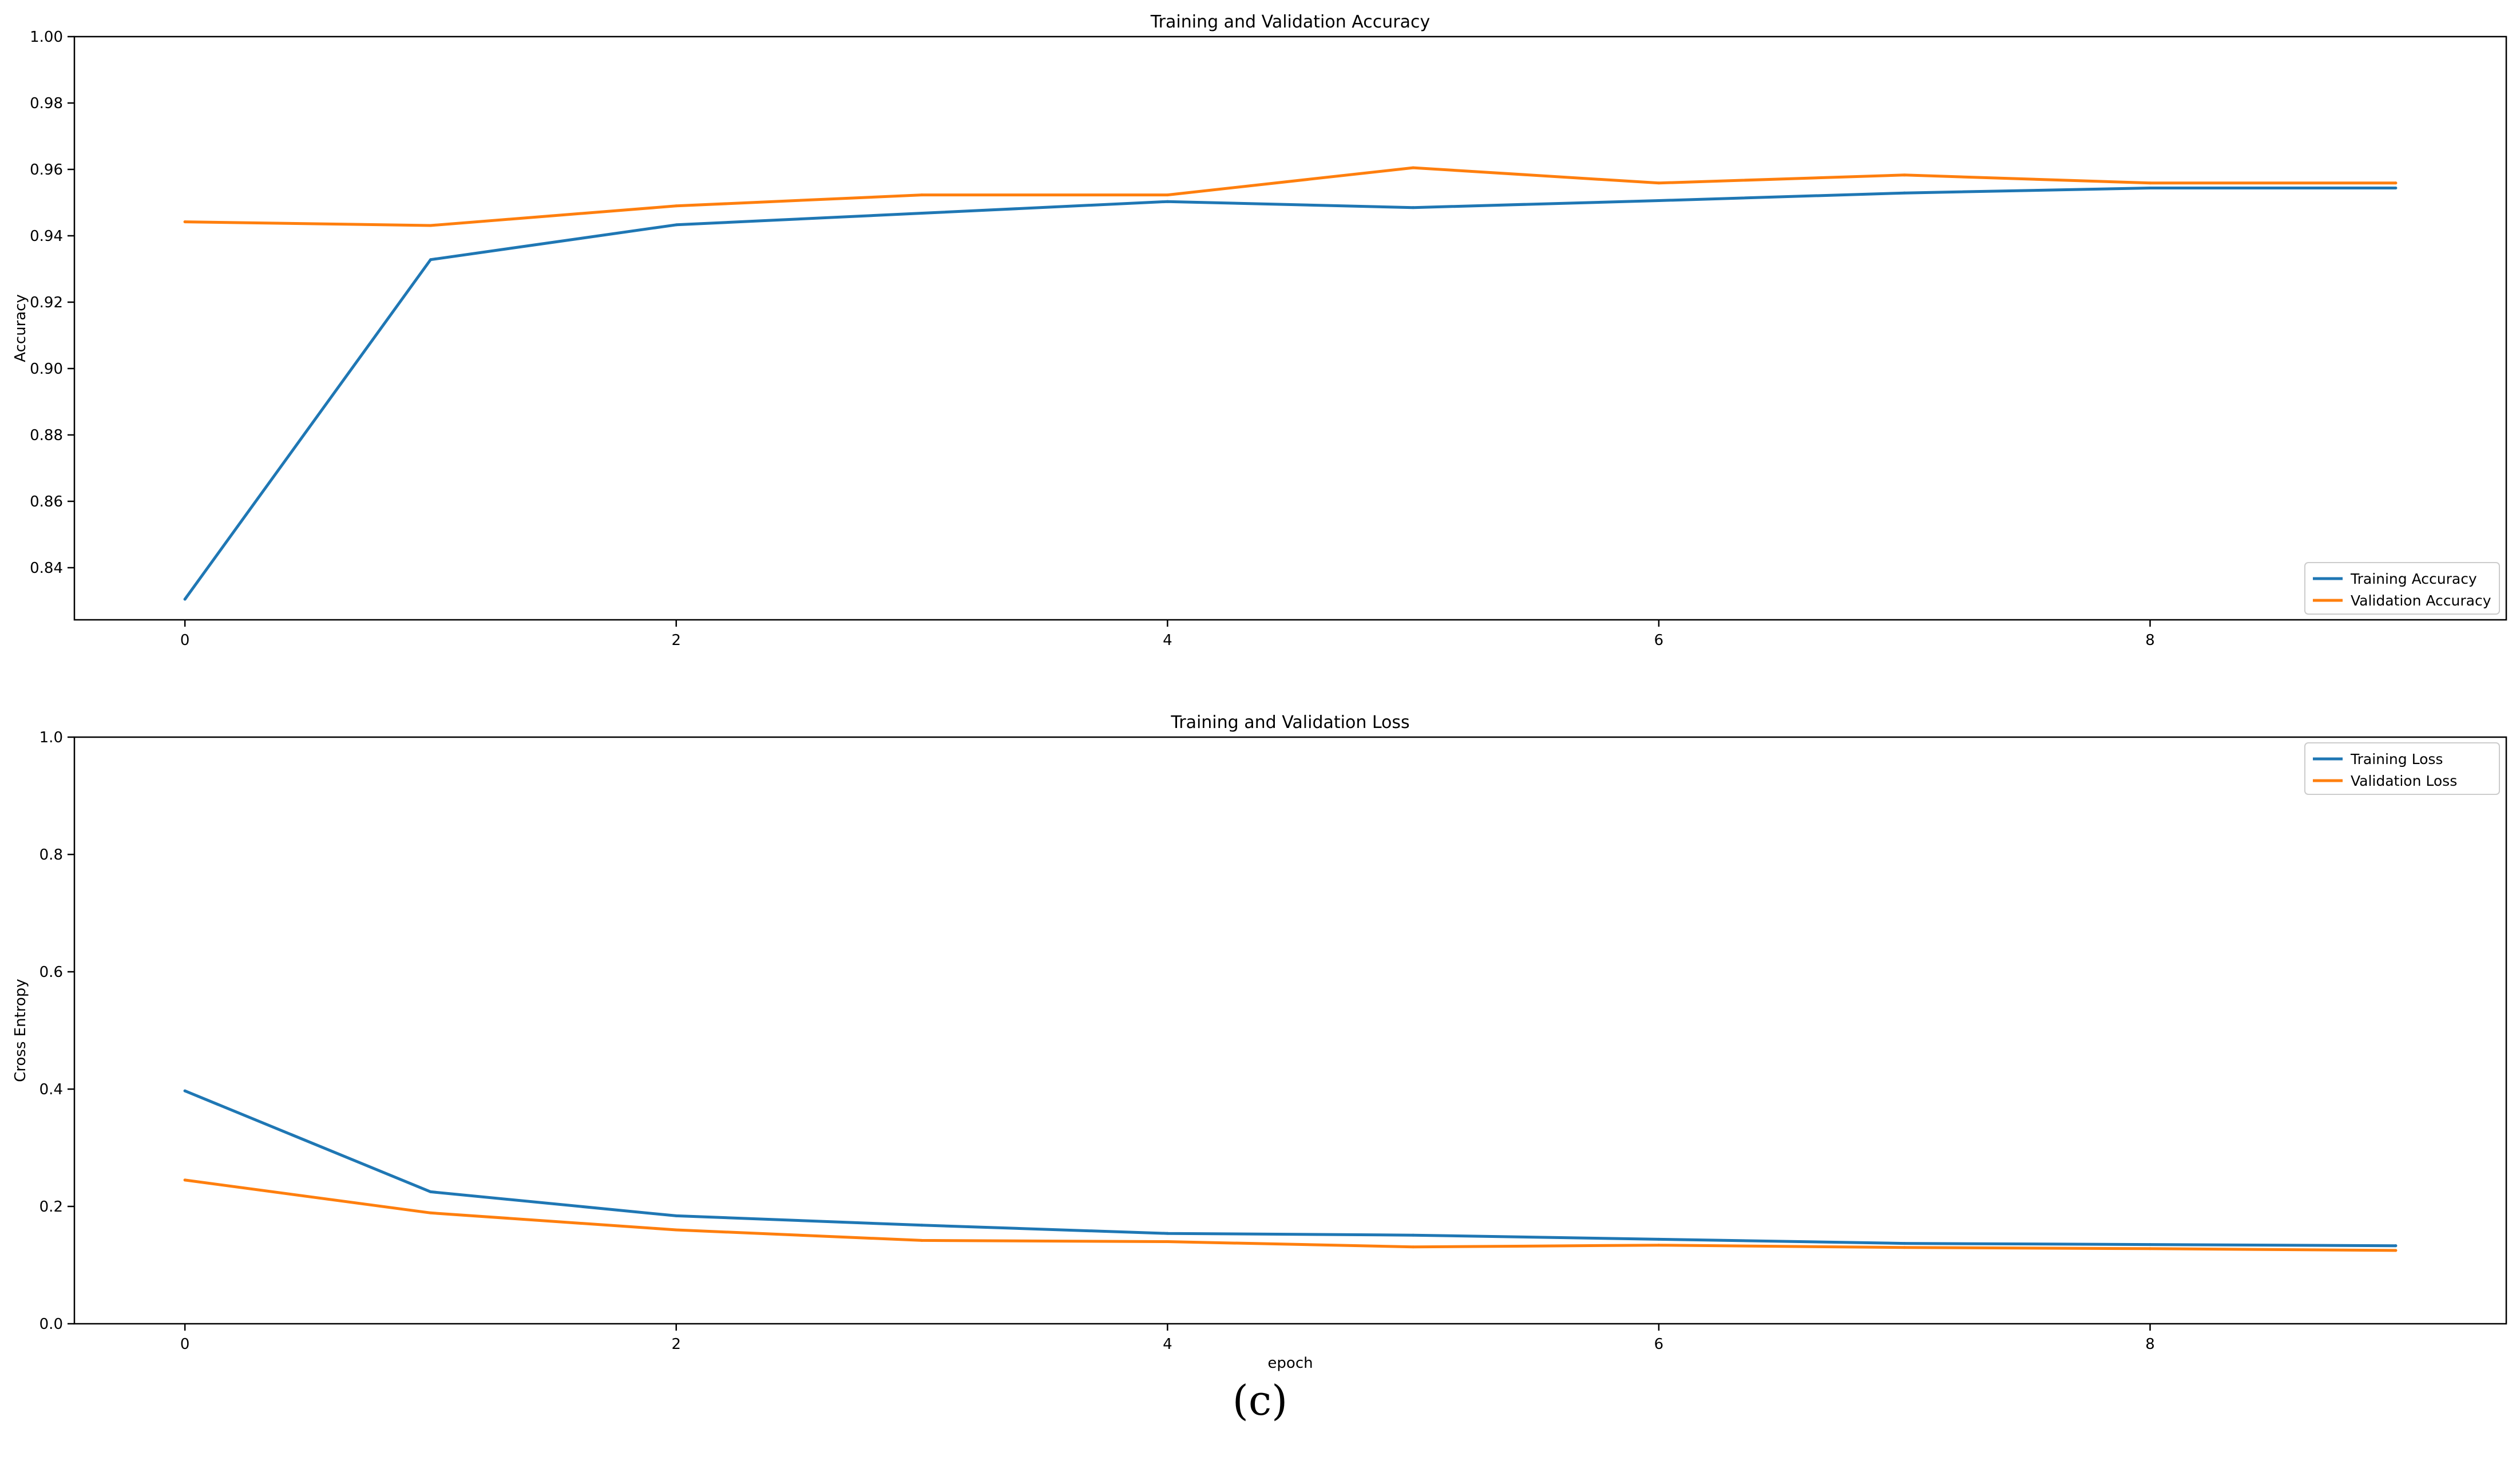 The width and height of the screenshot is (2520, 1484). I want to click on y-tick-label: 0.84, so click(47, 568).